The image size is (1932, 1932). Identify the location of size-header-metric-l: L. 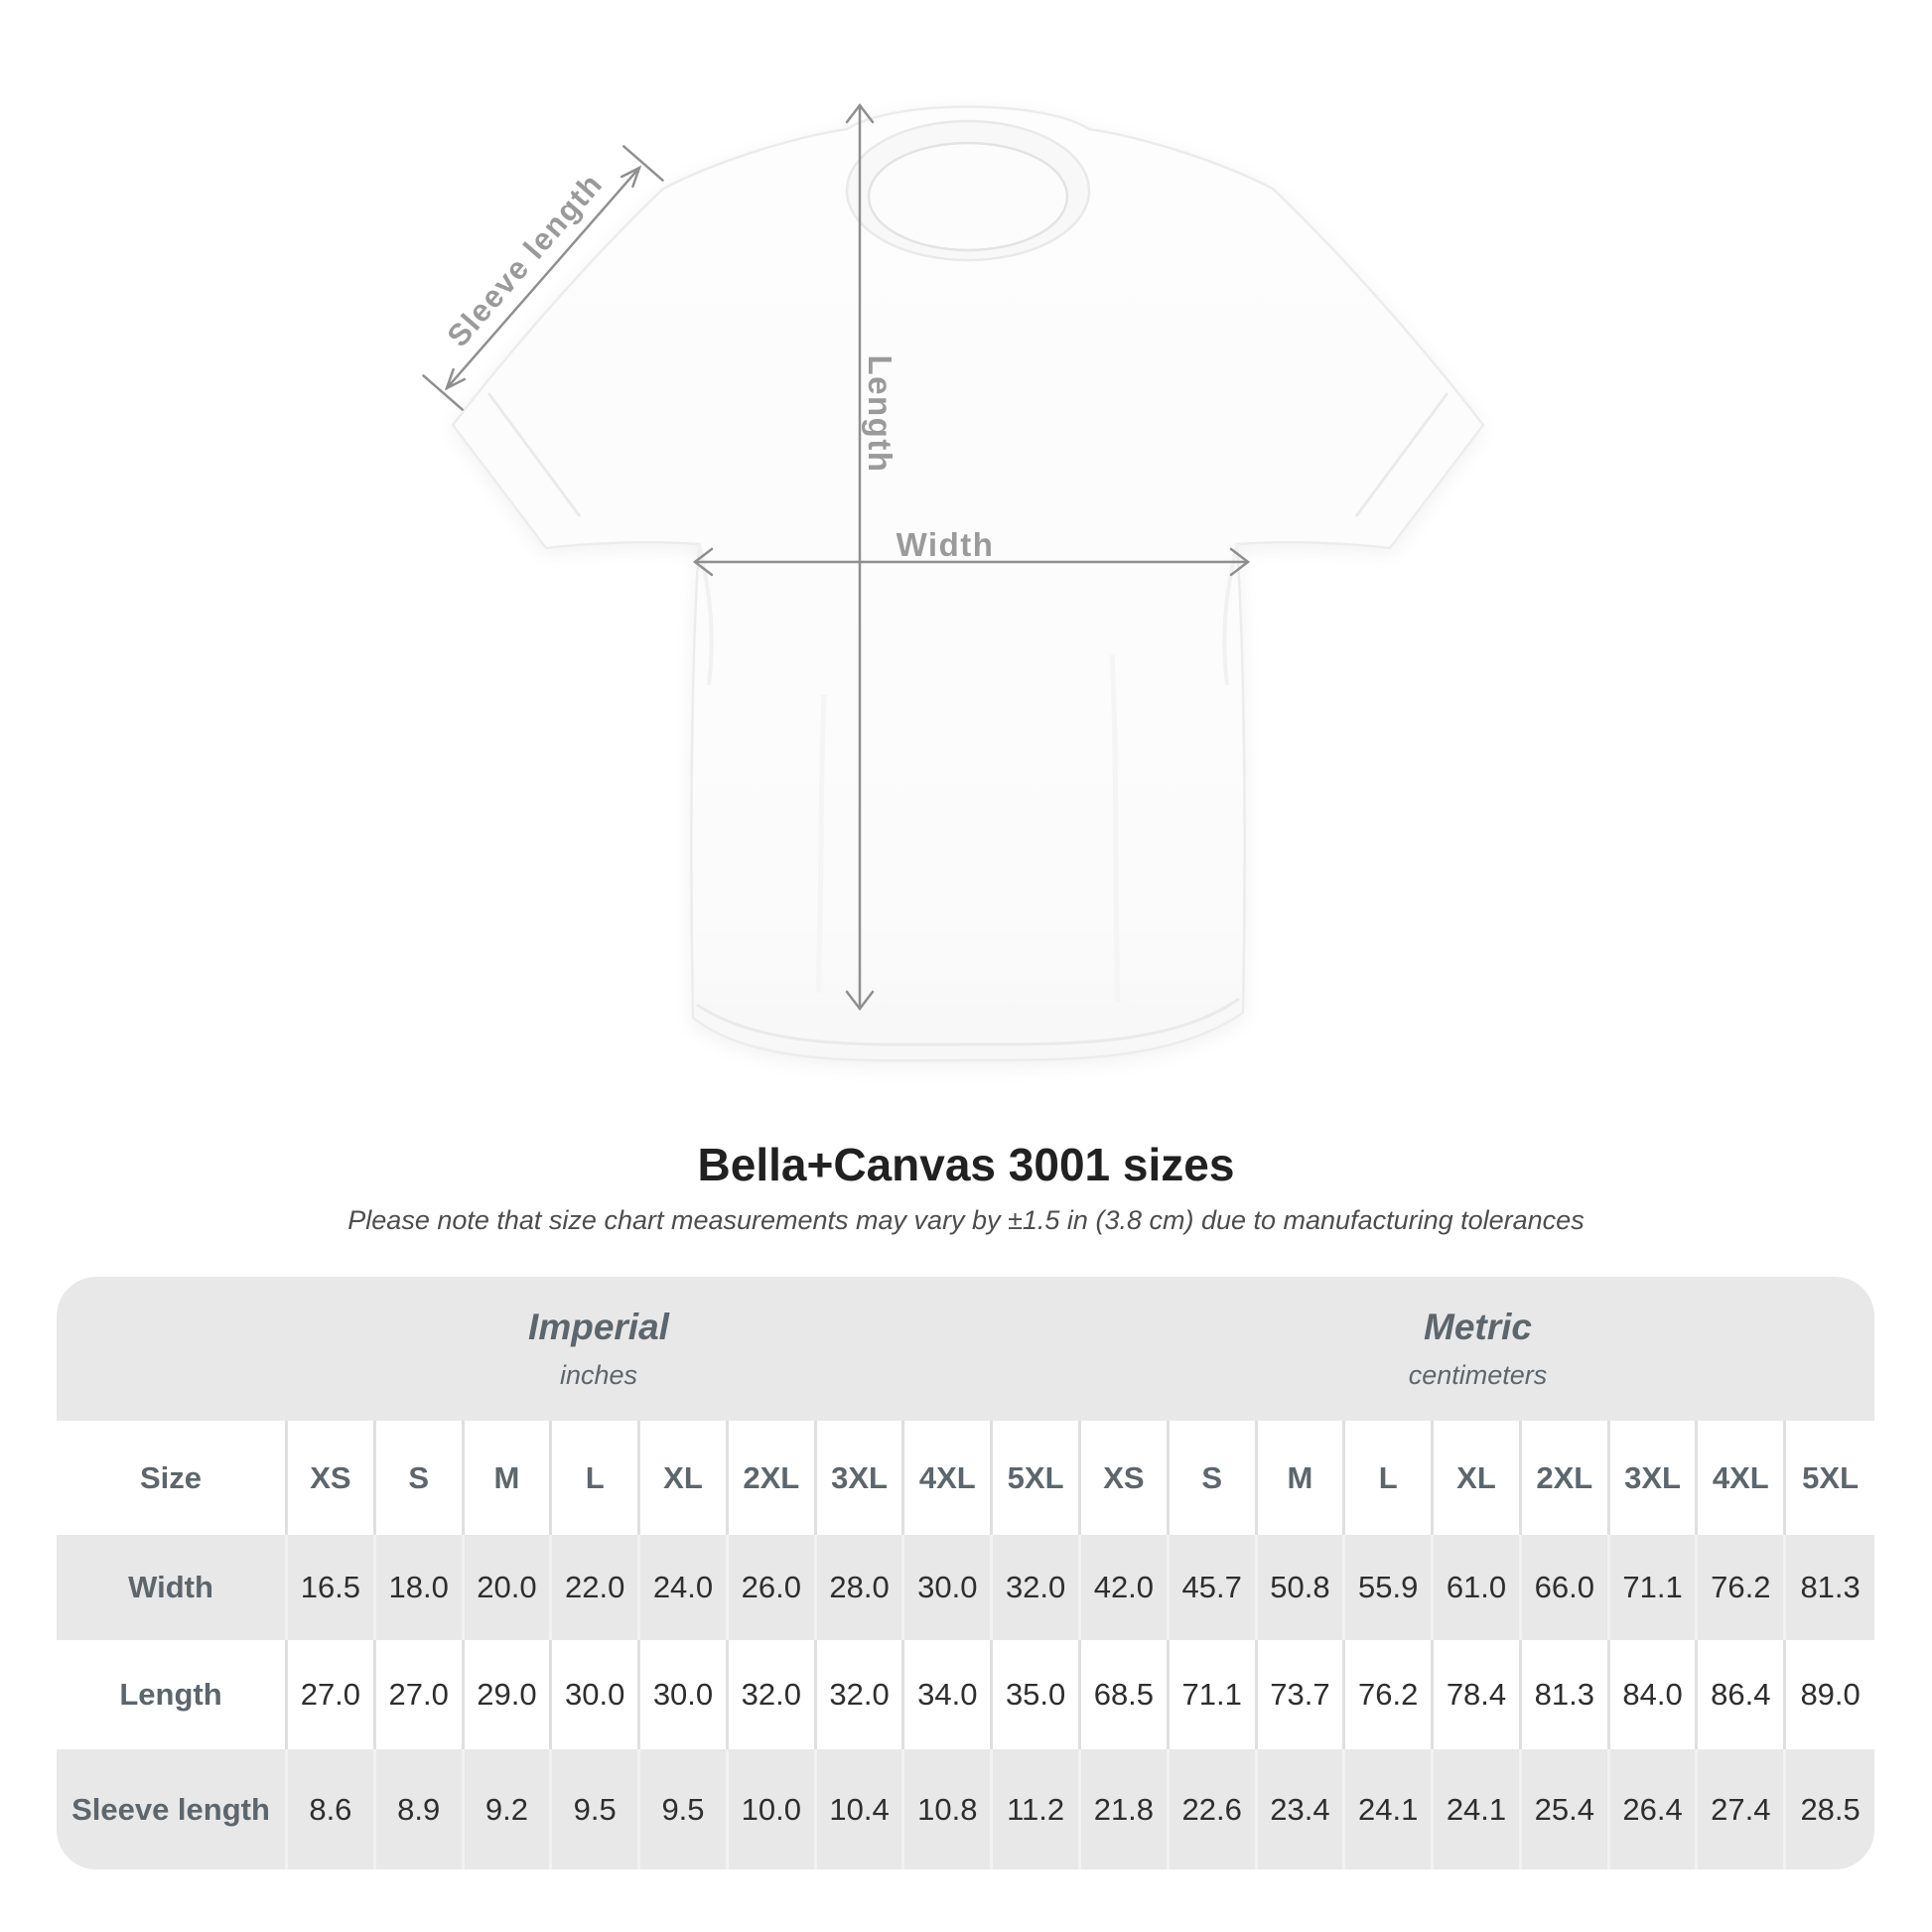
(1390, 1478).